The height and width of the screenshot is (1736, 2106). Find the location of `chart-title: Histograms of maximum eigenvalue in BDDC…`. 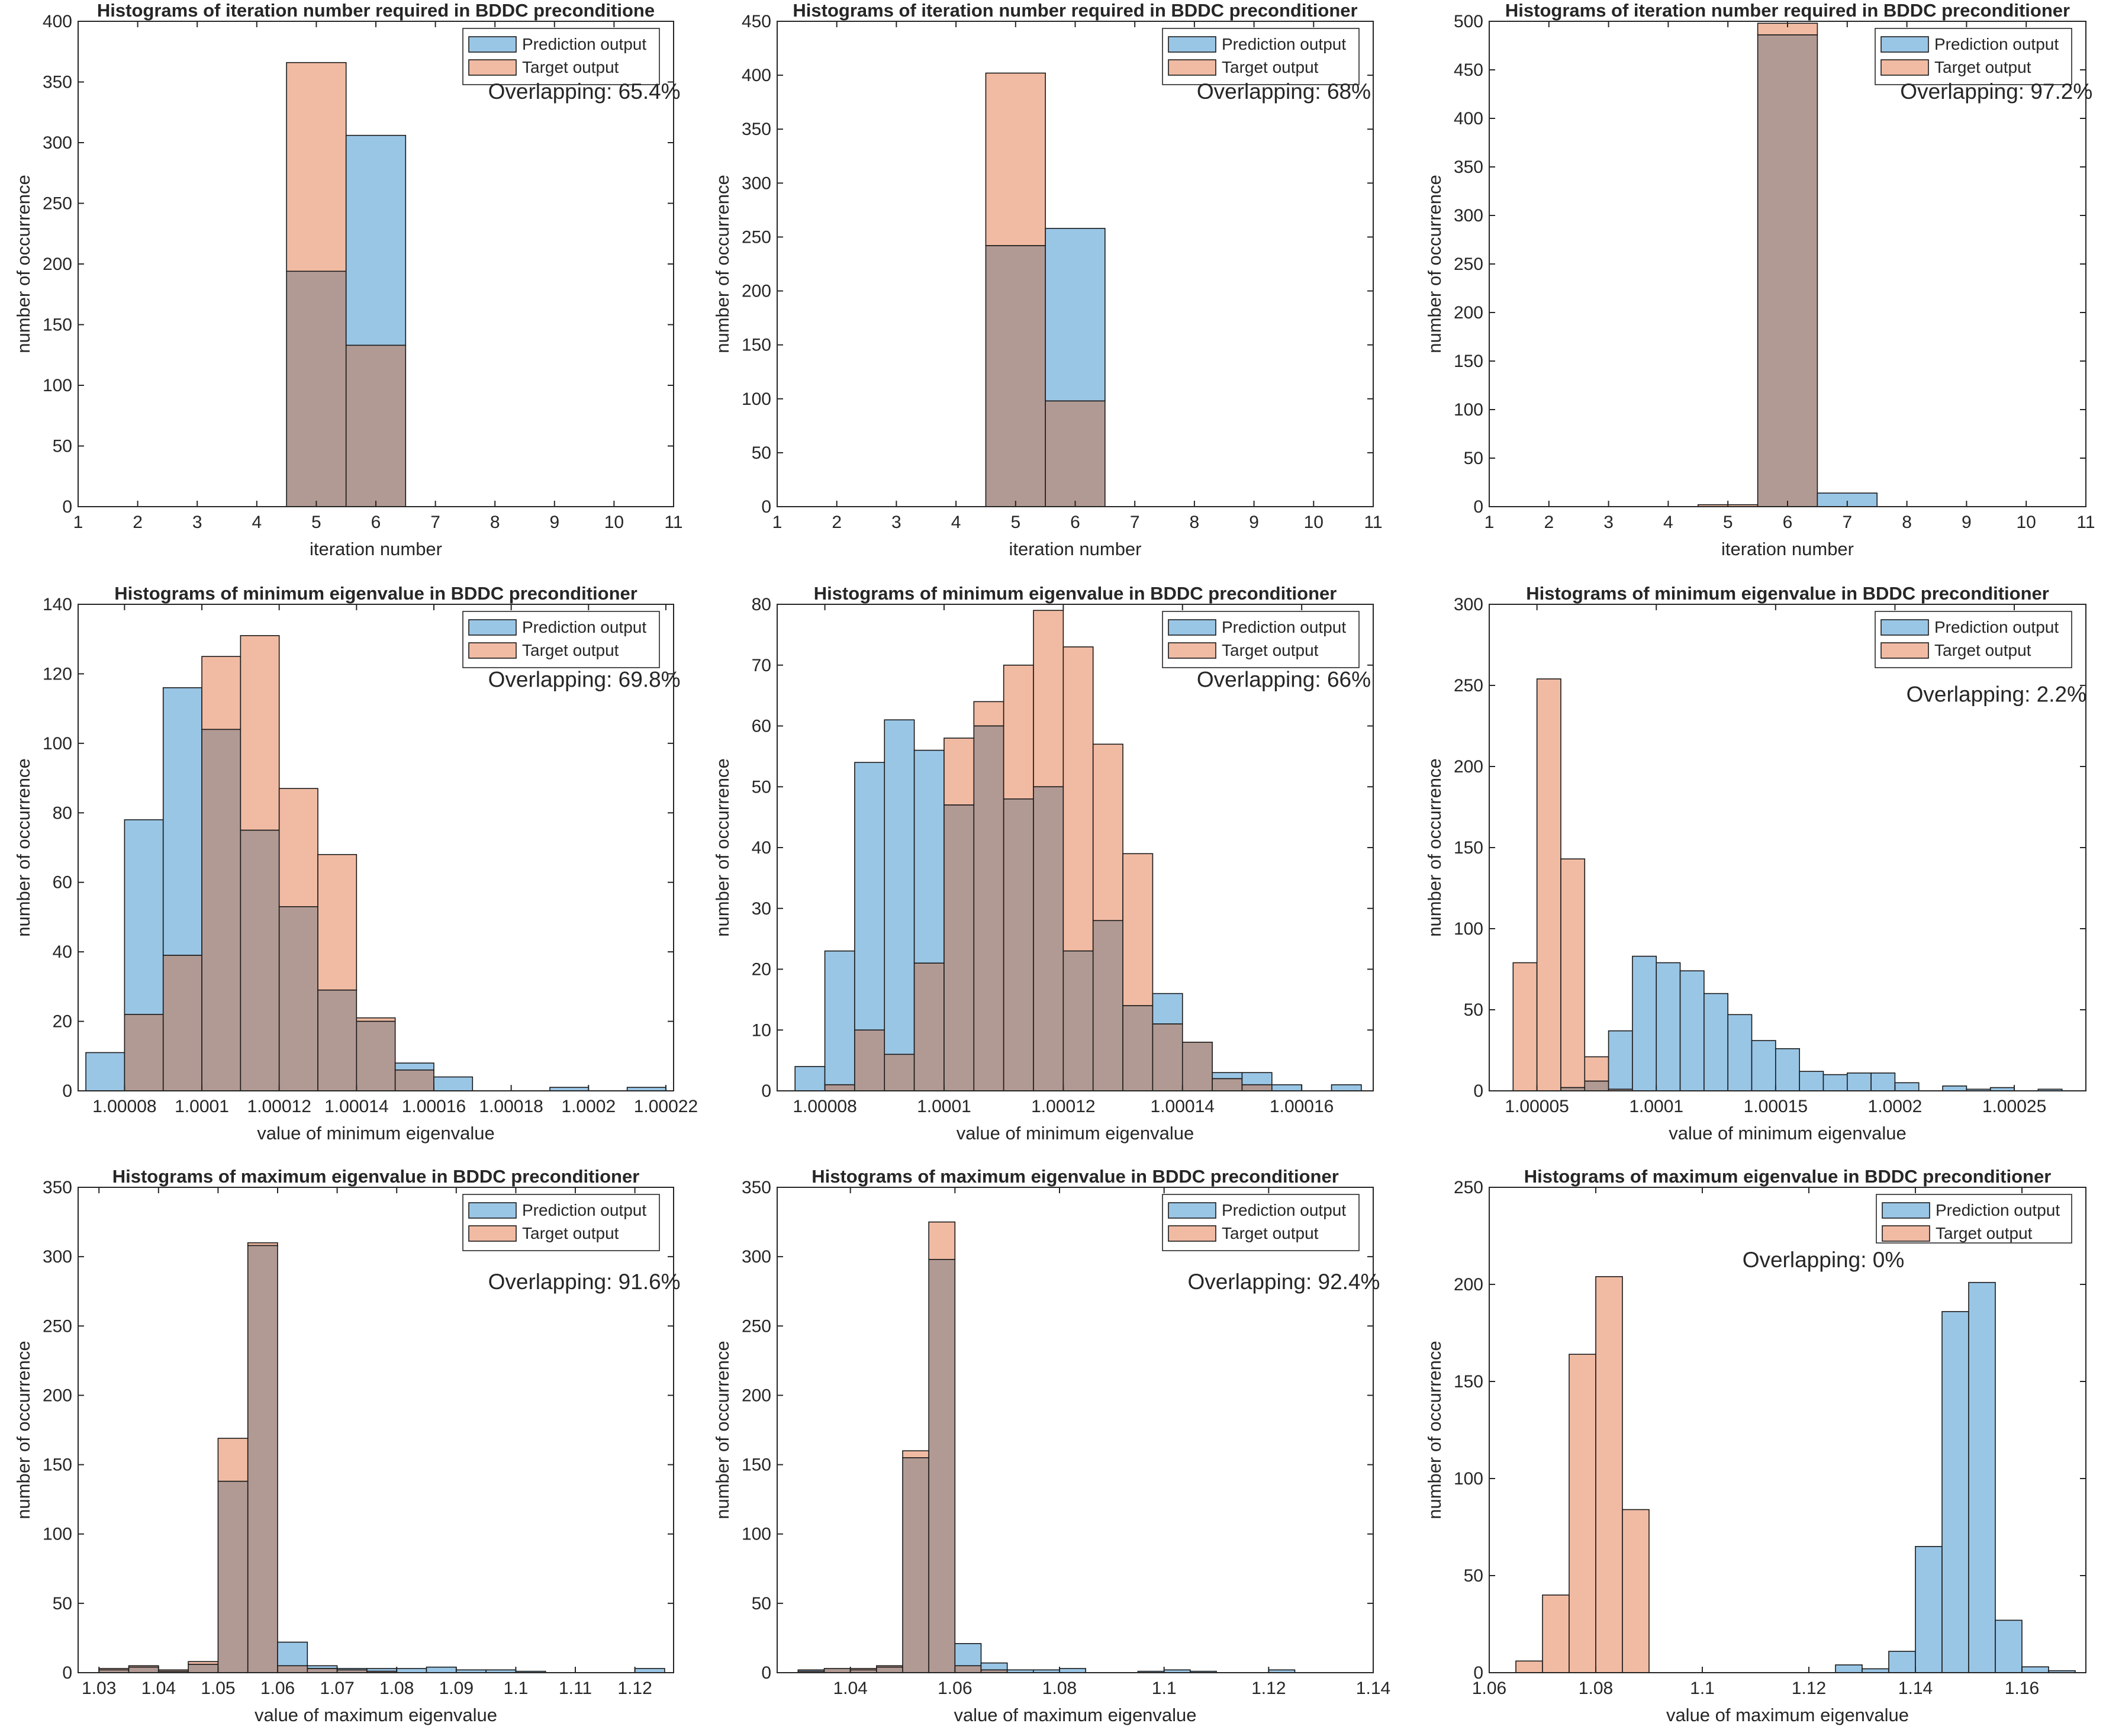

chart-title: Histograms of maximum eigenvalue in BDDC… is located at coordinates (376, 1176).